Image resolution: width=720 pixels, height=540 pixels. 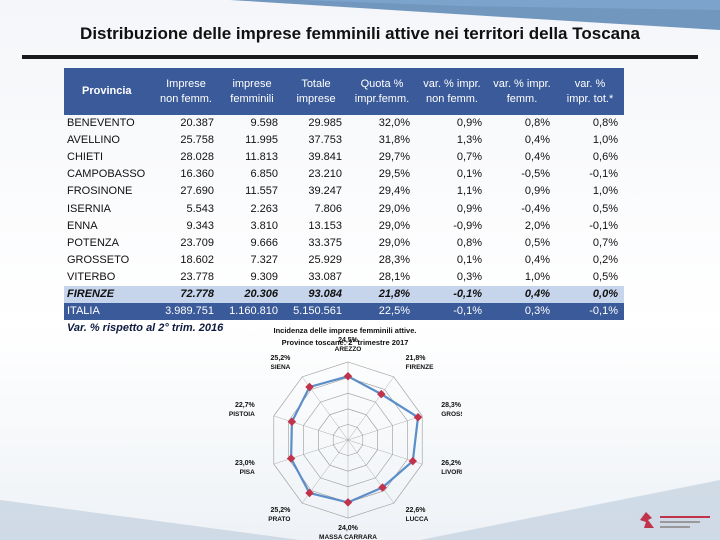 What do you see at coordinates (316, 294) in the screenshot?
I see `table-cell: 93.084` at bounding box center [316, 294].